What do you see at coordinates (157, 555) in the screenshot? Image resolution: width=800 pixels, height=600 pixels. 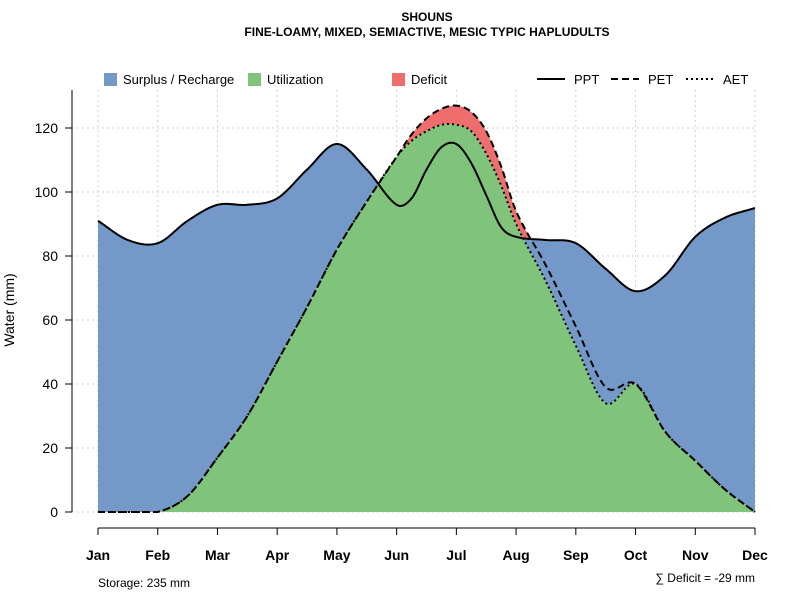 I see `x-tick-label: Feb` at bounding box center [157, 555].